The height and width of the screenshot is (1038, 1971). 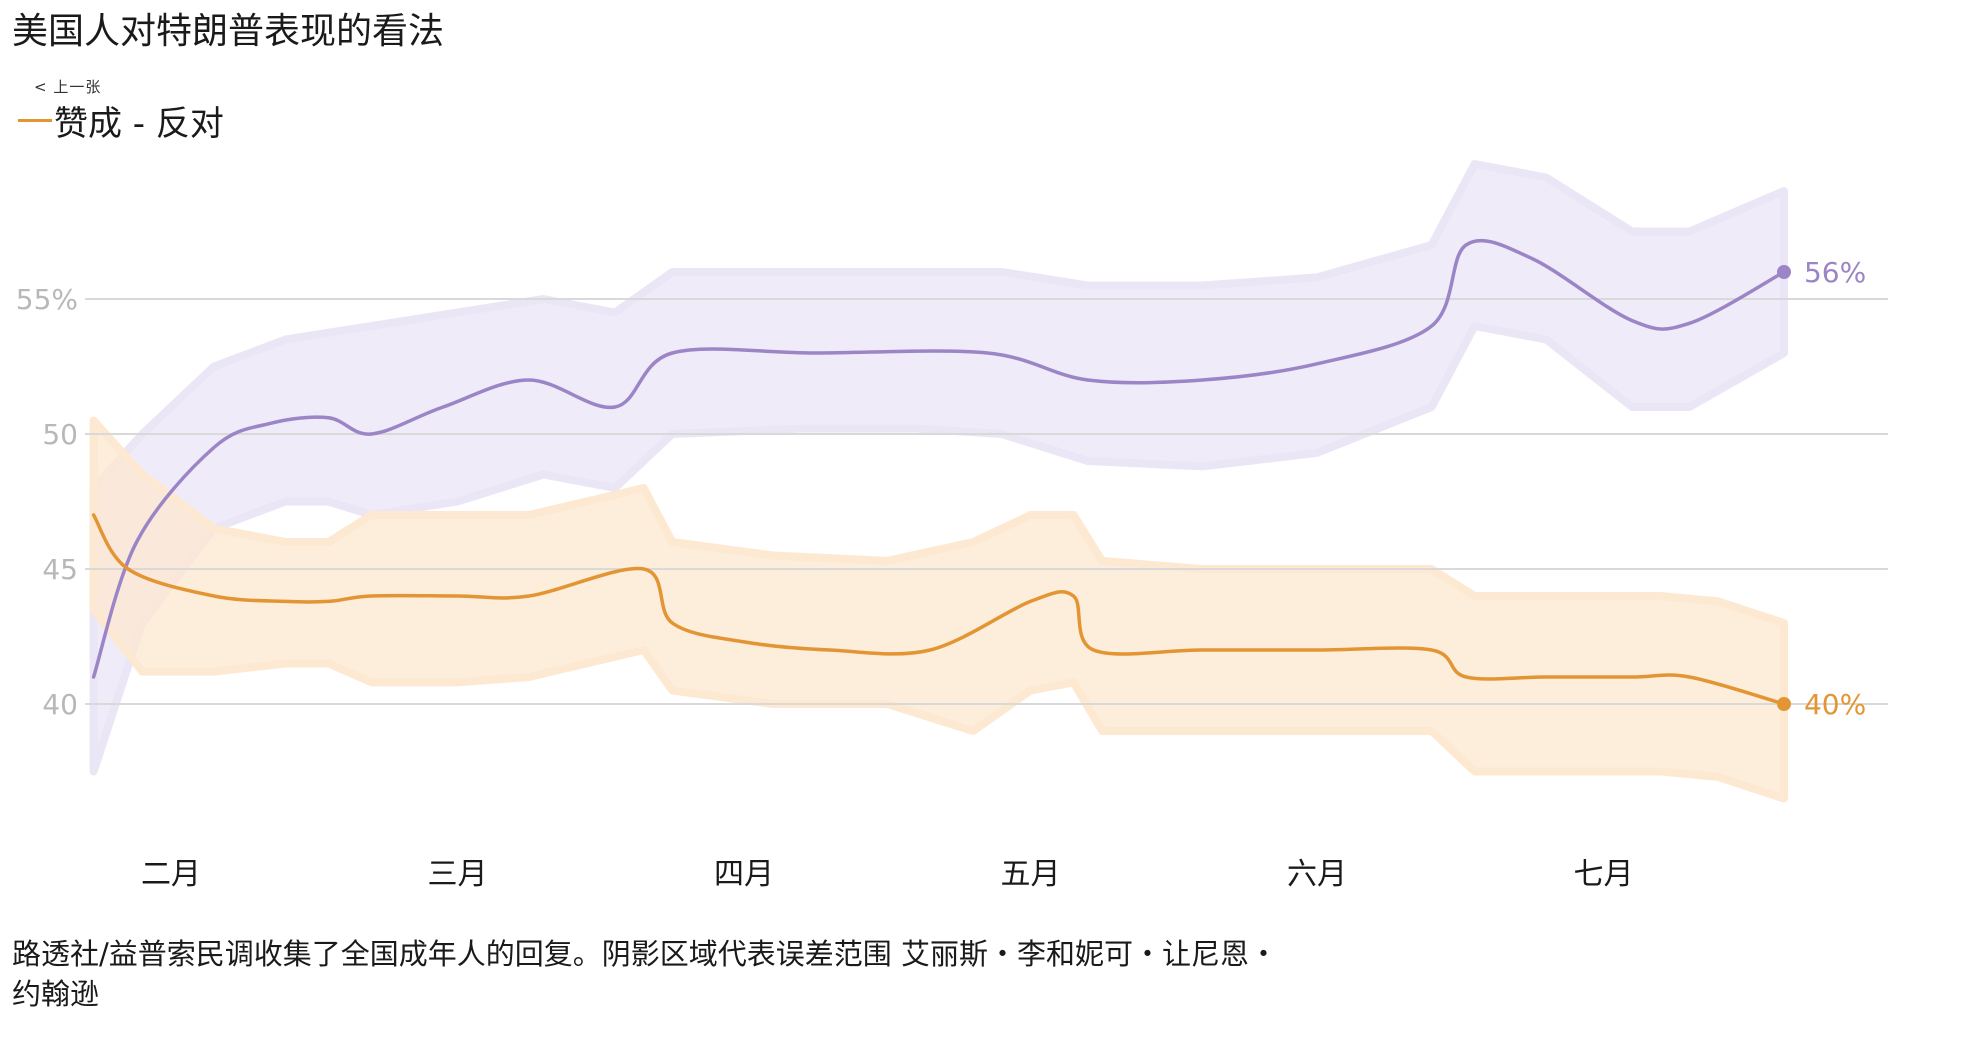 What do you see at coordinates (139, 123) in the screenshot?
I see `legend-label: 赞成 - 反对` at bounding box center [139, 123].